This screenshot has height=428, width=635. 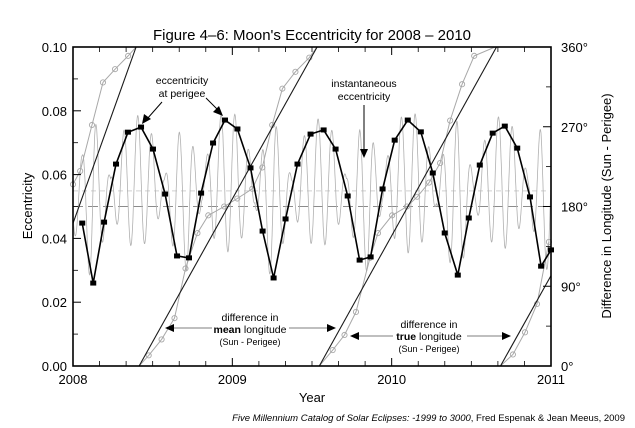 What do you see at coordinates (391, 379) in the screenshot?
I see `x-tick-label: 2010` at bounding box center [391, 379].